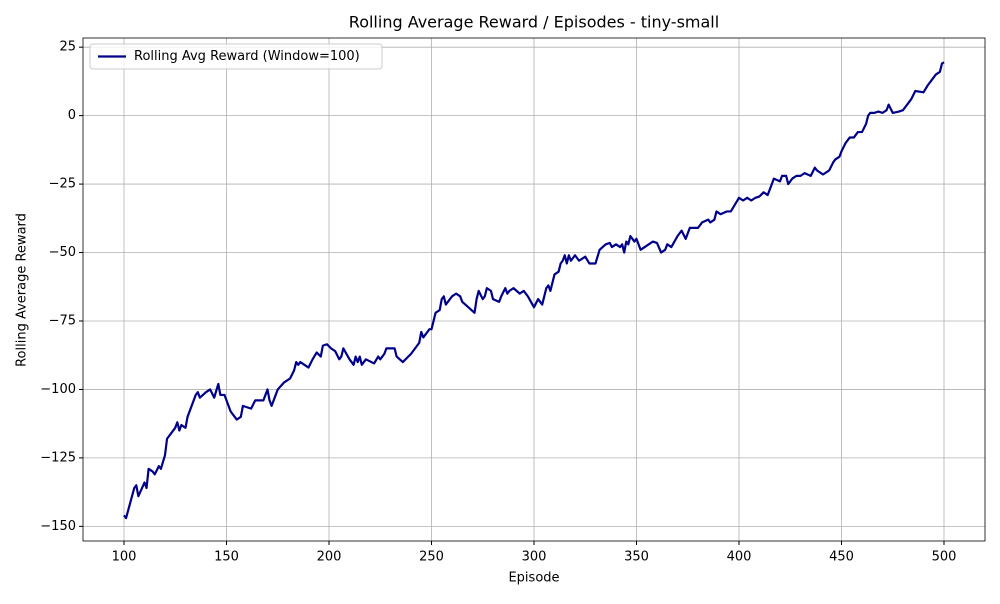 This screenshot has width=1000, height=604. I want to click on y-tick-label: 25, so click(67, 47).